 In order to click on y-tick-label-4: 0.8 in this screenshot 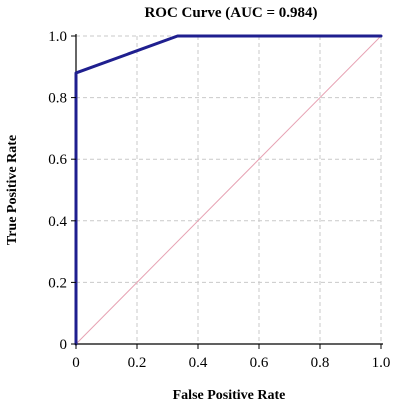, I will do `click(57, 99)`.